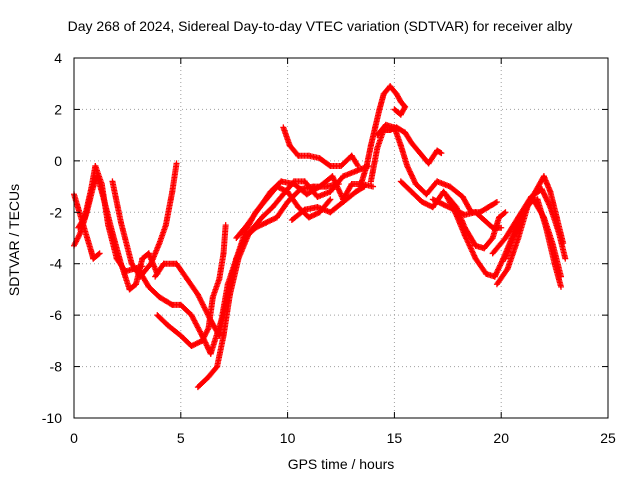 This screenshot has width=640, height=480. What do you see at coordinates (501, 438) in the screenshot?
I see `x-tick-label: 20` at bounding box center [501, 438].